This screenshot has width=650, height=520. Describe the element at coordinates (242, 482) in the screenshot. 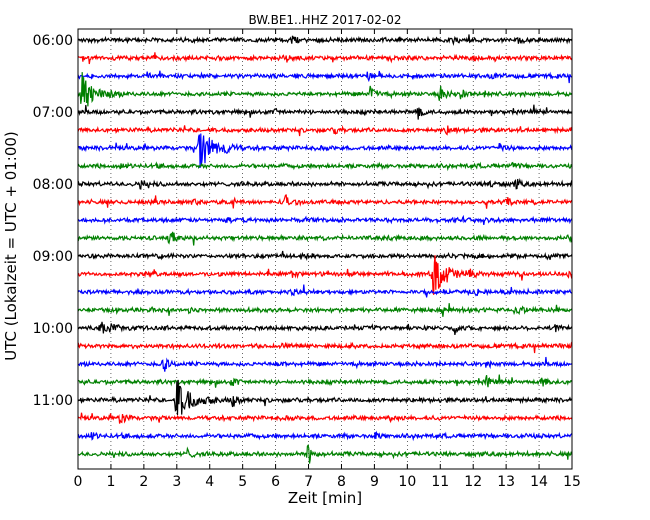

I see `x-tick-label: 5` at that location.